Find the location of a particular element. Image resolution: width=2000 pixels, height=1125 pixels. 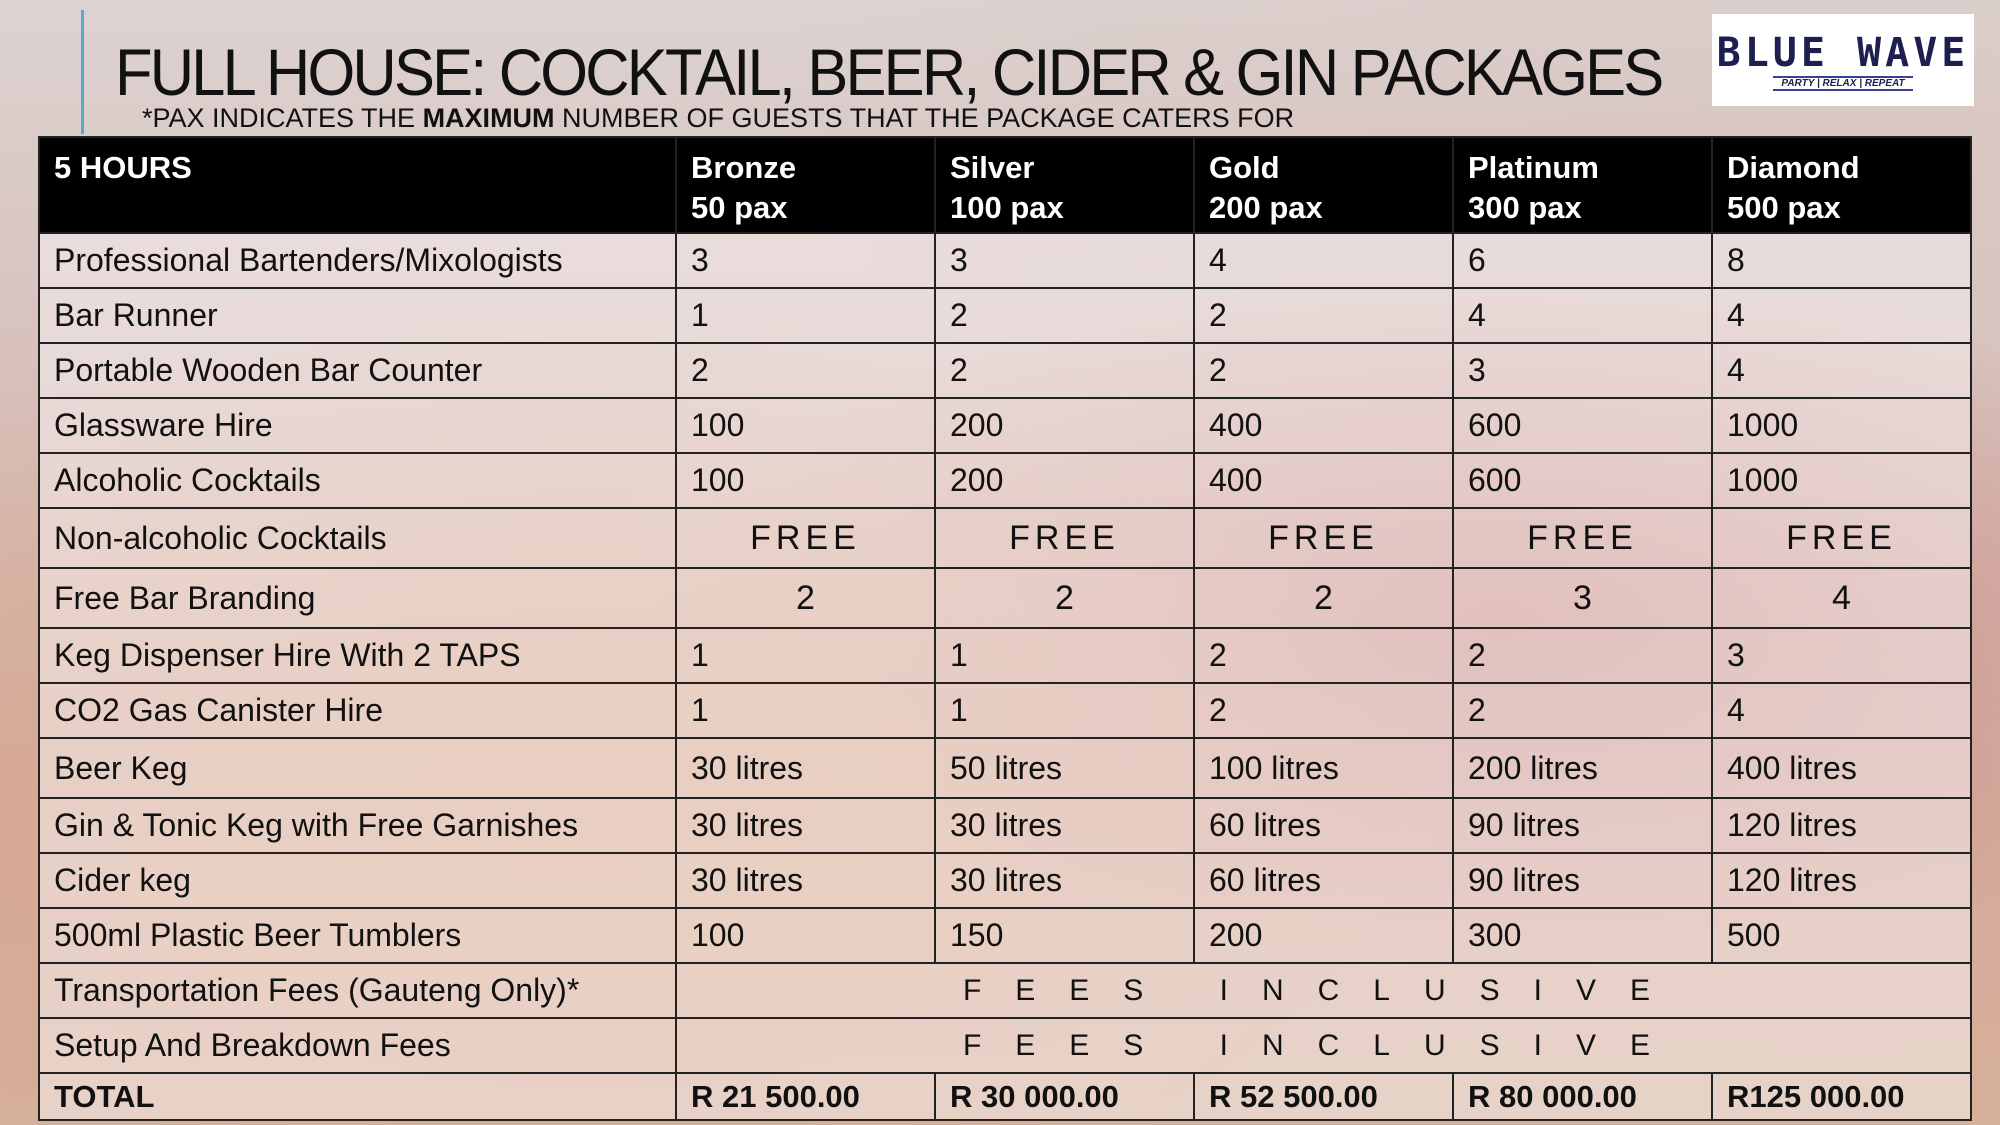

cell-value: 600 is located at coordinates (1582, 480).